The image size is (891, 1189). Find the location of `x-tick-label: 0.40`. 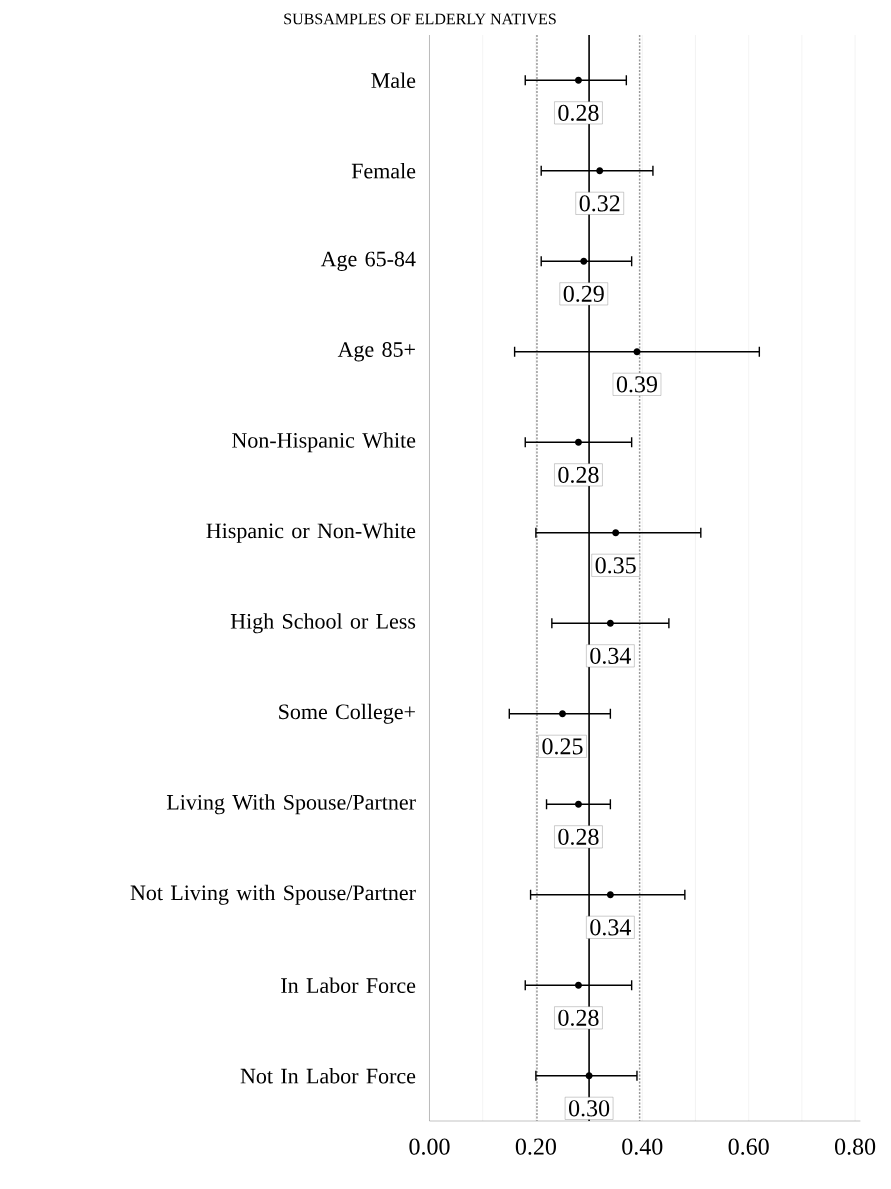

x-tick-label: 0.40 is located at coordinates (642, 1146).